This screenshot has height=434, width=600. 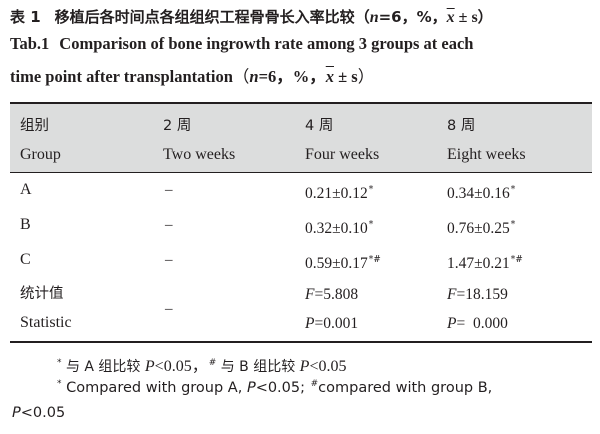 What do you see at coordinates (169, 309) in the screenshot?
I see `statistic-2w: –` at bounding box center [169, 309].